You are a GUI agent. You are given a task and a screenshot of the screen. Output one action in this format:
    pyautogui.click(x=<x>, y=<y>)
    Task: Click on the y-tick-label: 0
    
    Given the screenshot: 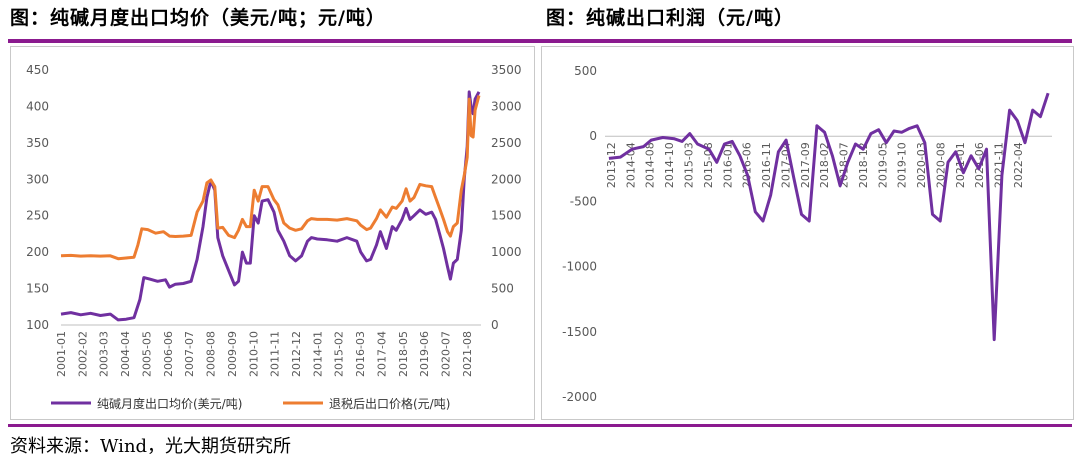 What is the action you would take?
    pyautogui.click(x=593, y=136)
    